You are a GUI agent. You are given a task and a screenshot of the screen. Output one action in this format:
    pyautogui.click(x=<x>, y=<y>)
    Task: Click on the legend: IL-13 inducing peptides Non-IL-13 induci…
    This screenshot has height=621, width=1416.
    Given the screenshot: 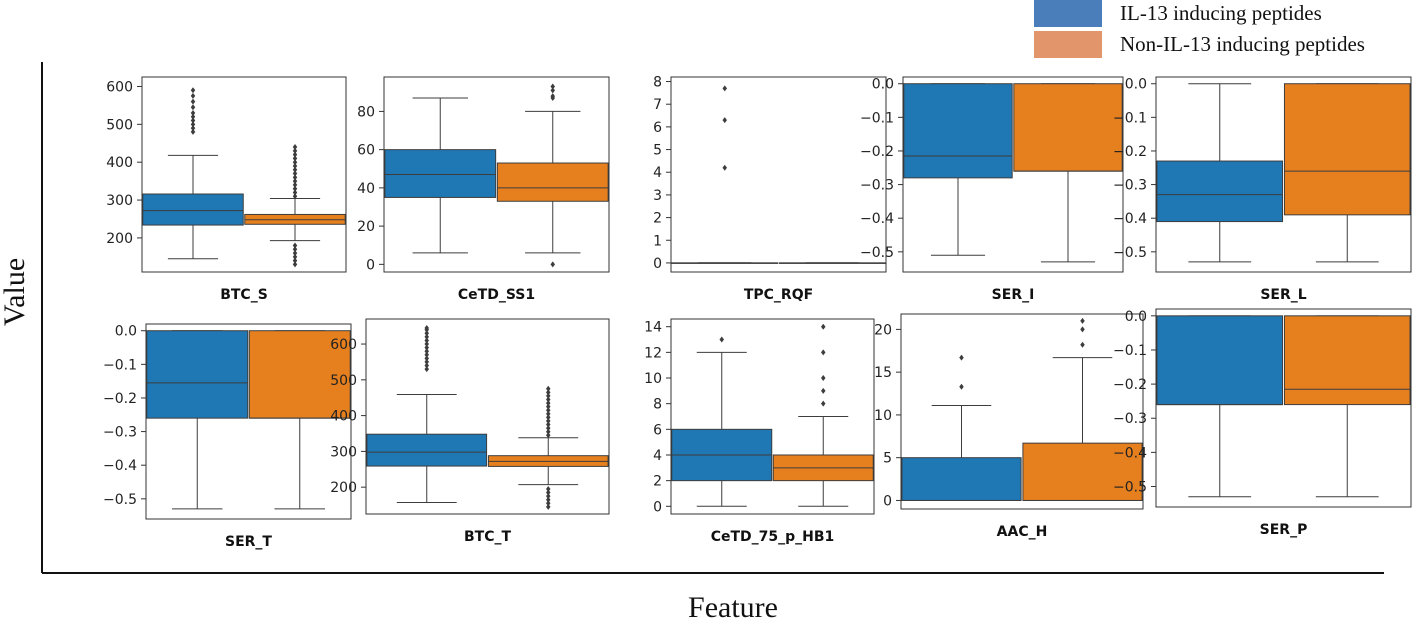 What is the action you would take?
    pyautogui.click(x=1199, y=29)
    